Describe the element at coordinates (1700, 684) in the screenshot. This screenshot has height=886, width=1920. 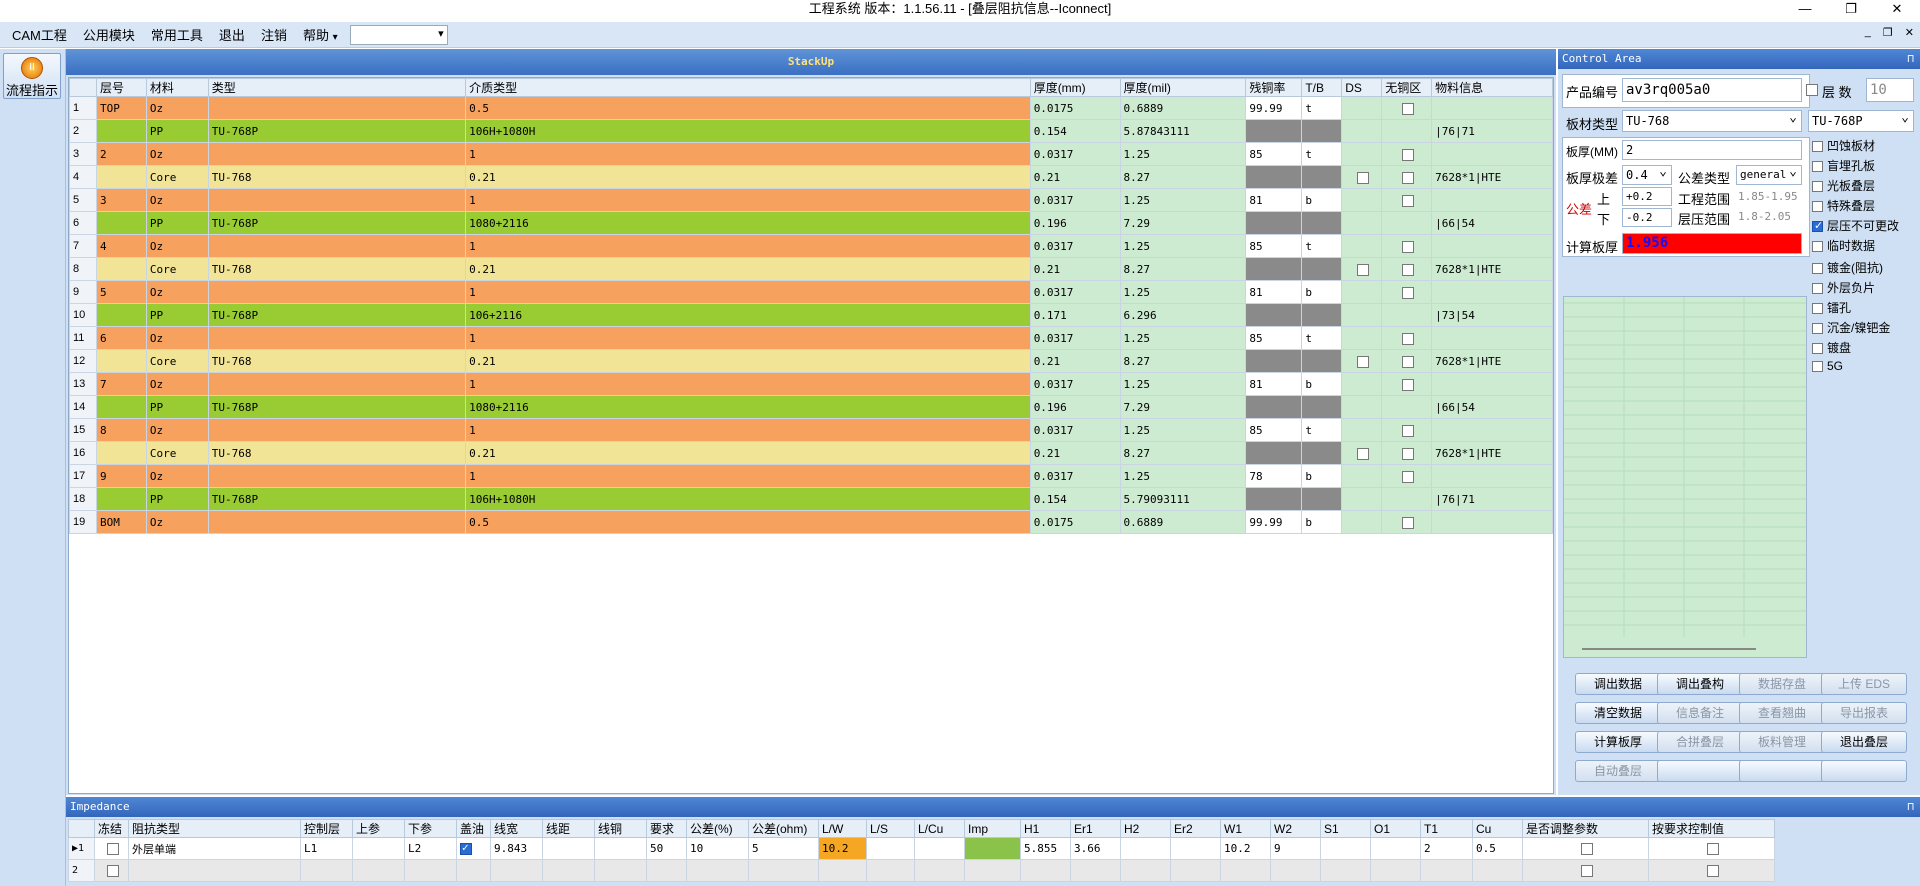
I see `action-button: 调出叠构` at that location.